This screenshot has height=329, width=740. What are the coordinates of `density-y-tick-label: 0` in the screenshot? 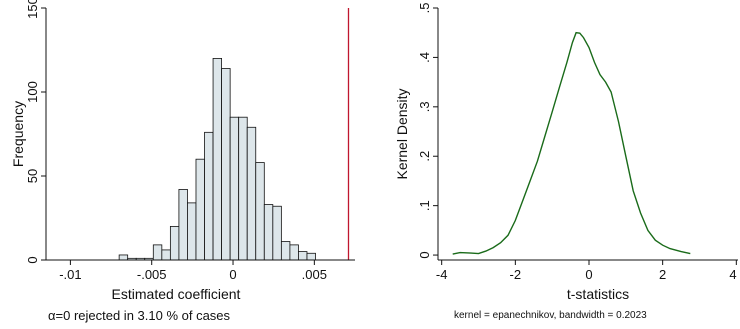 It's located at (424, 254).